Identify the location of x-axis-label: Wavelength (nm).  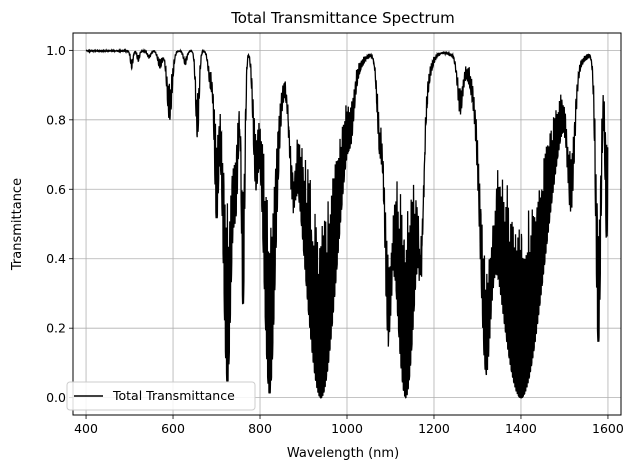
(343, 453).